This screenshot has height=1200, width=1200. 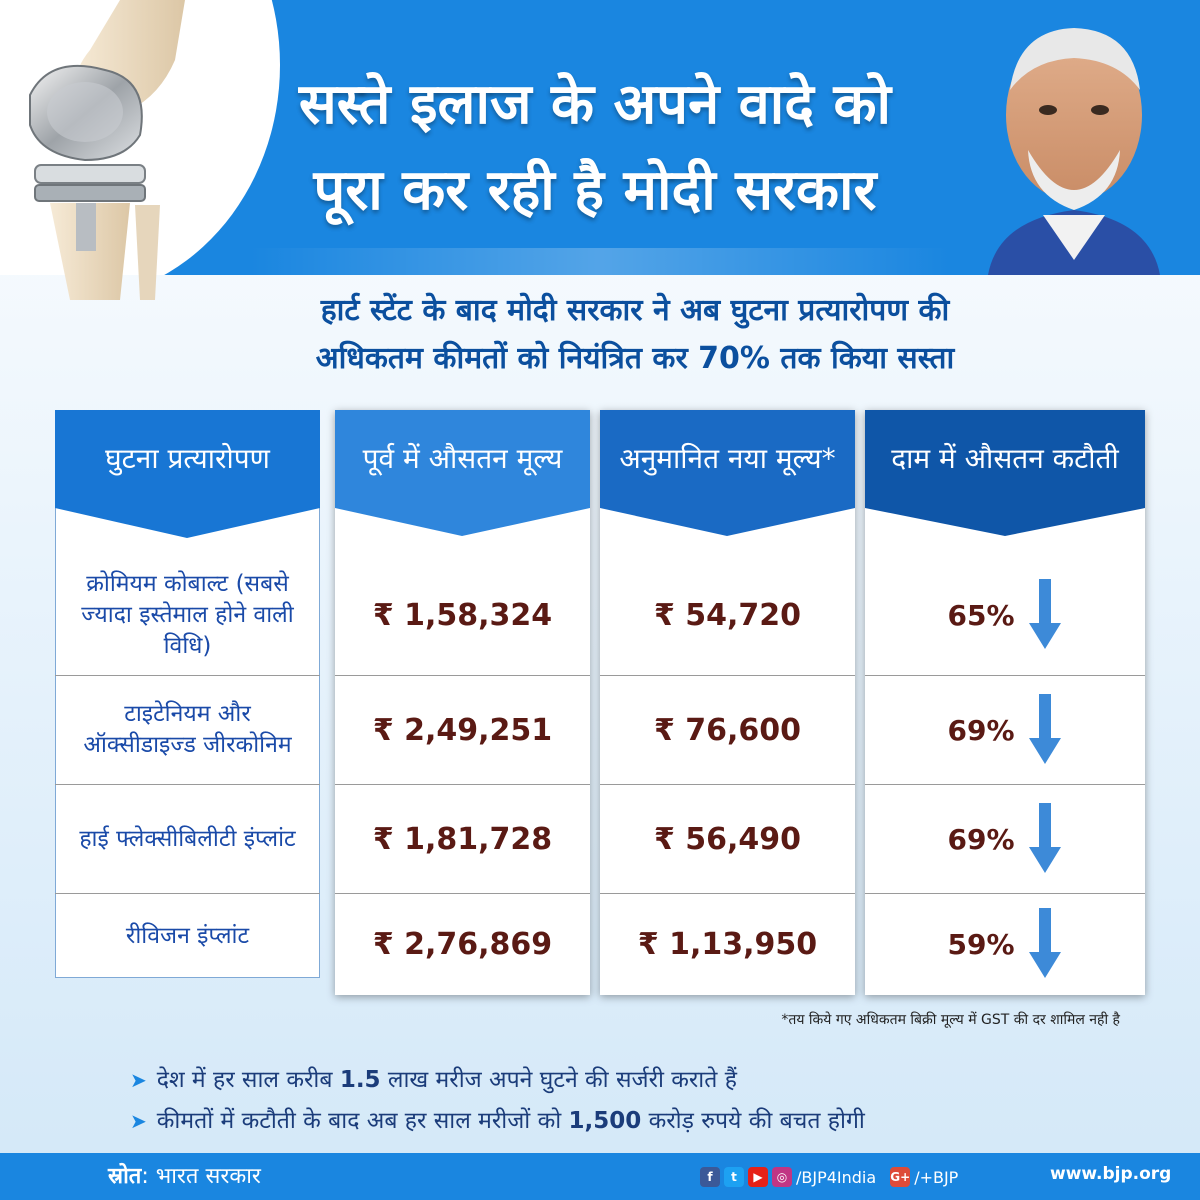 I want to click on social-links: f t ▶ ◎ /BJP4India G+ /+BJP, so click(x=829, y=1177).